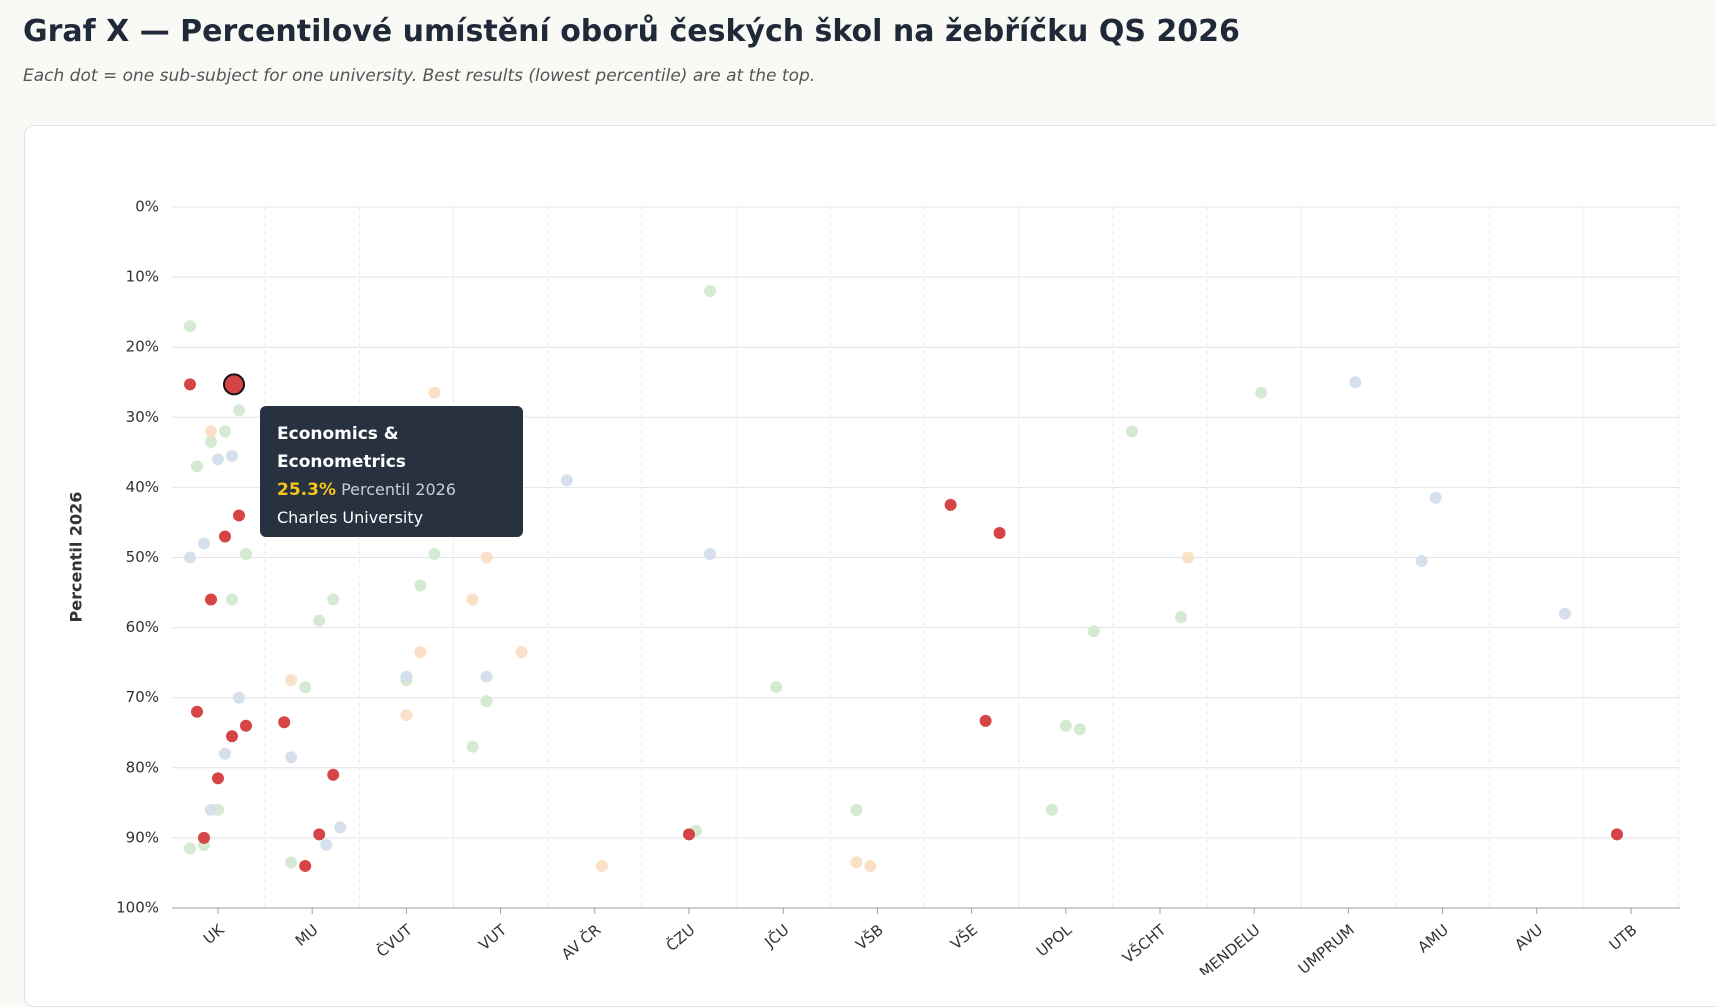  I want to click on x-tick-label: ČZU, so click(680, 937).